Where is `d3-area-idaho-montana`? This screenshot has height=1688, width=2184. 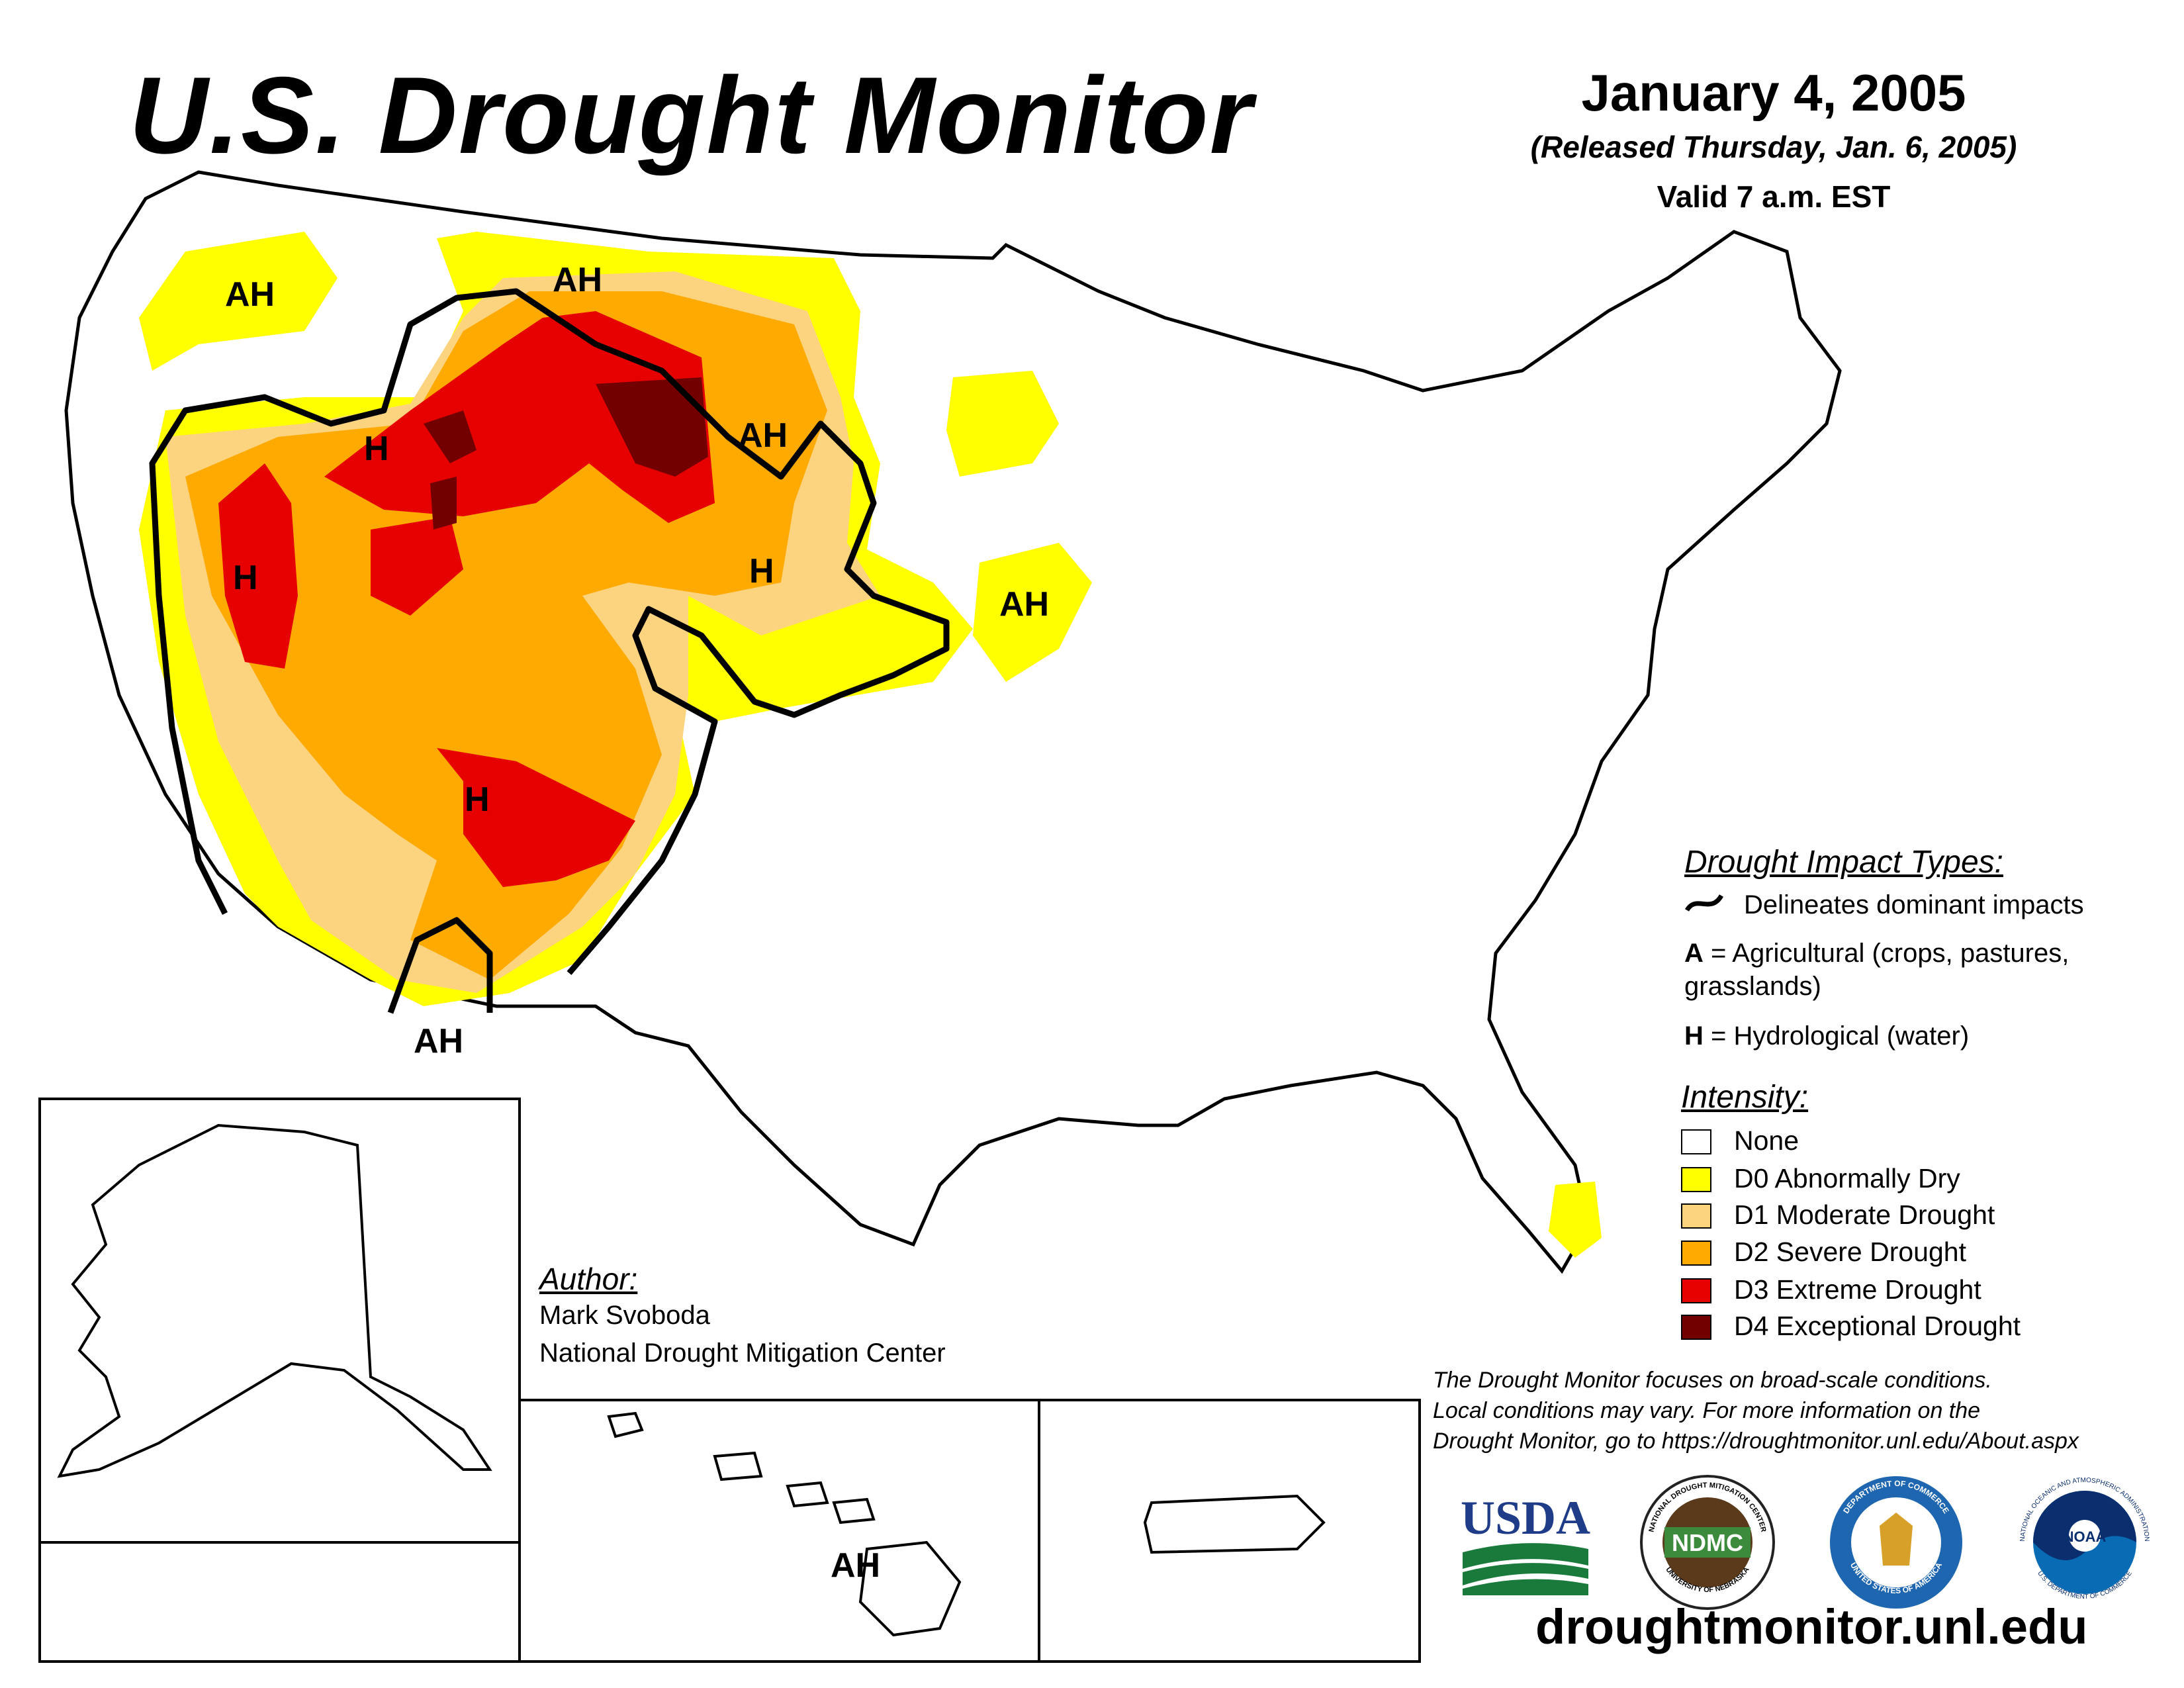 d3-area-idaho-montana is located at coordinates (519, 417).